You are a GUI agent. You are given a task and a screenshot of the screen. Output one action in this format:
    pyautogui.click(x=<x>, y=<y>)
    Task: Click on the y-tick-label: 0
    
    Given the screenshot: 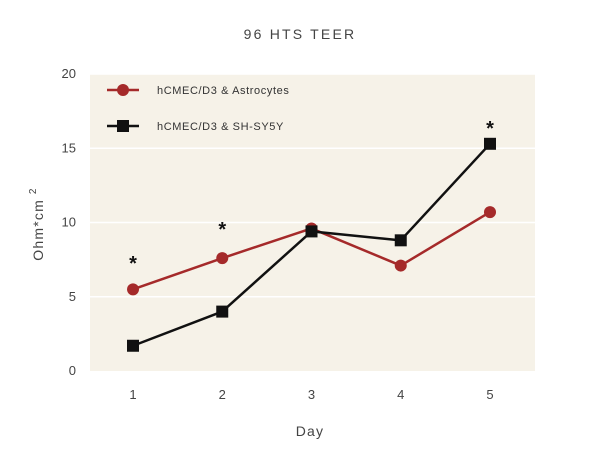 What is the action you would take?
    pyautogui.click(x=72, y=370)
    